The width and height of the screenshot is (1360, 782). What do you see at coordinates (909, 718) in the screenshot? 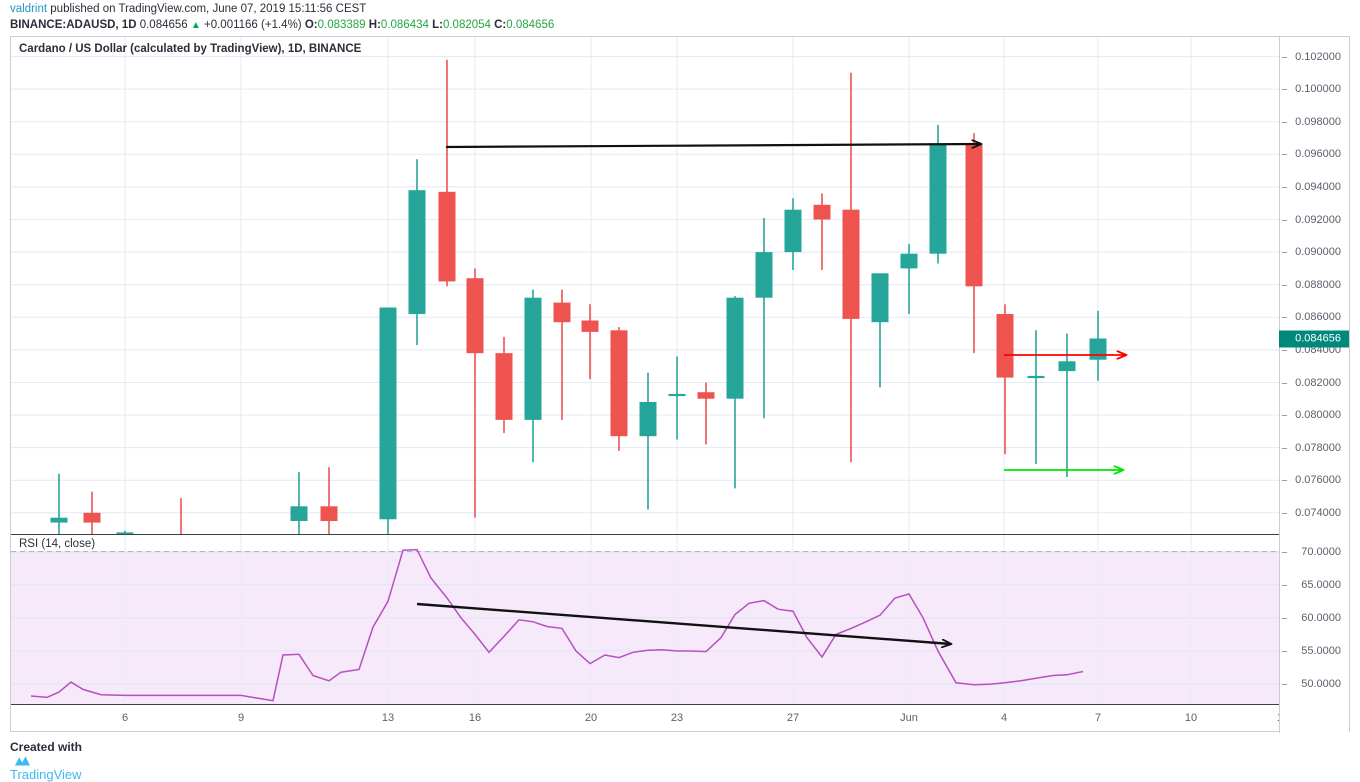
I see `time-axis-label: Jun` at bounding box center [909, 718].